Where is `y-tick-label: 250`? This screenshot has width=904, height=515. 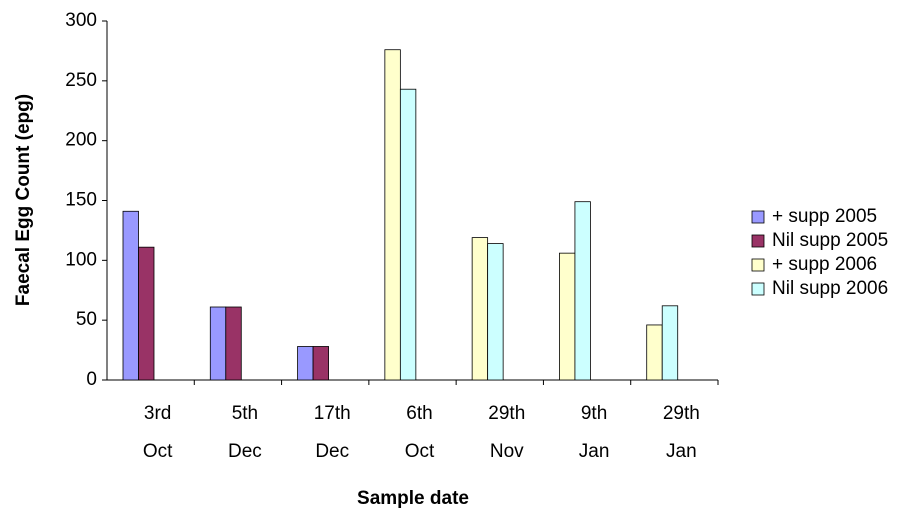
y-tick-label: 250 is located at coordinates (81, 80).